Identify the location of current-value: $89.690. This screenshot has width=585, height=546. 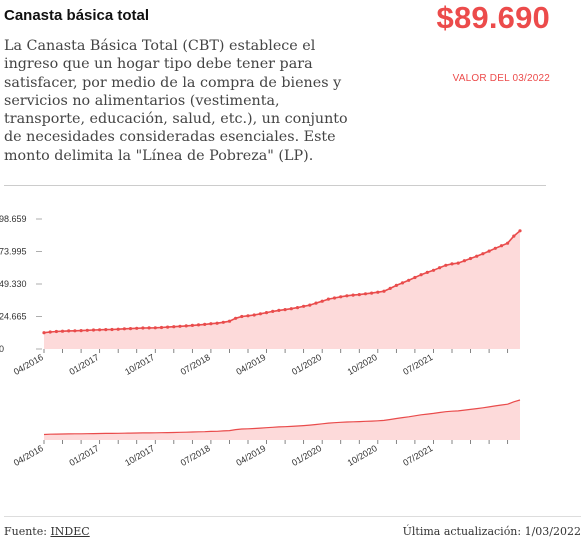
(493, 17).